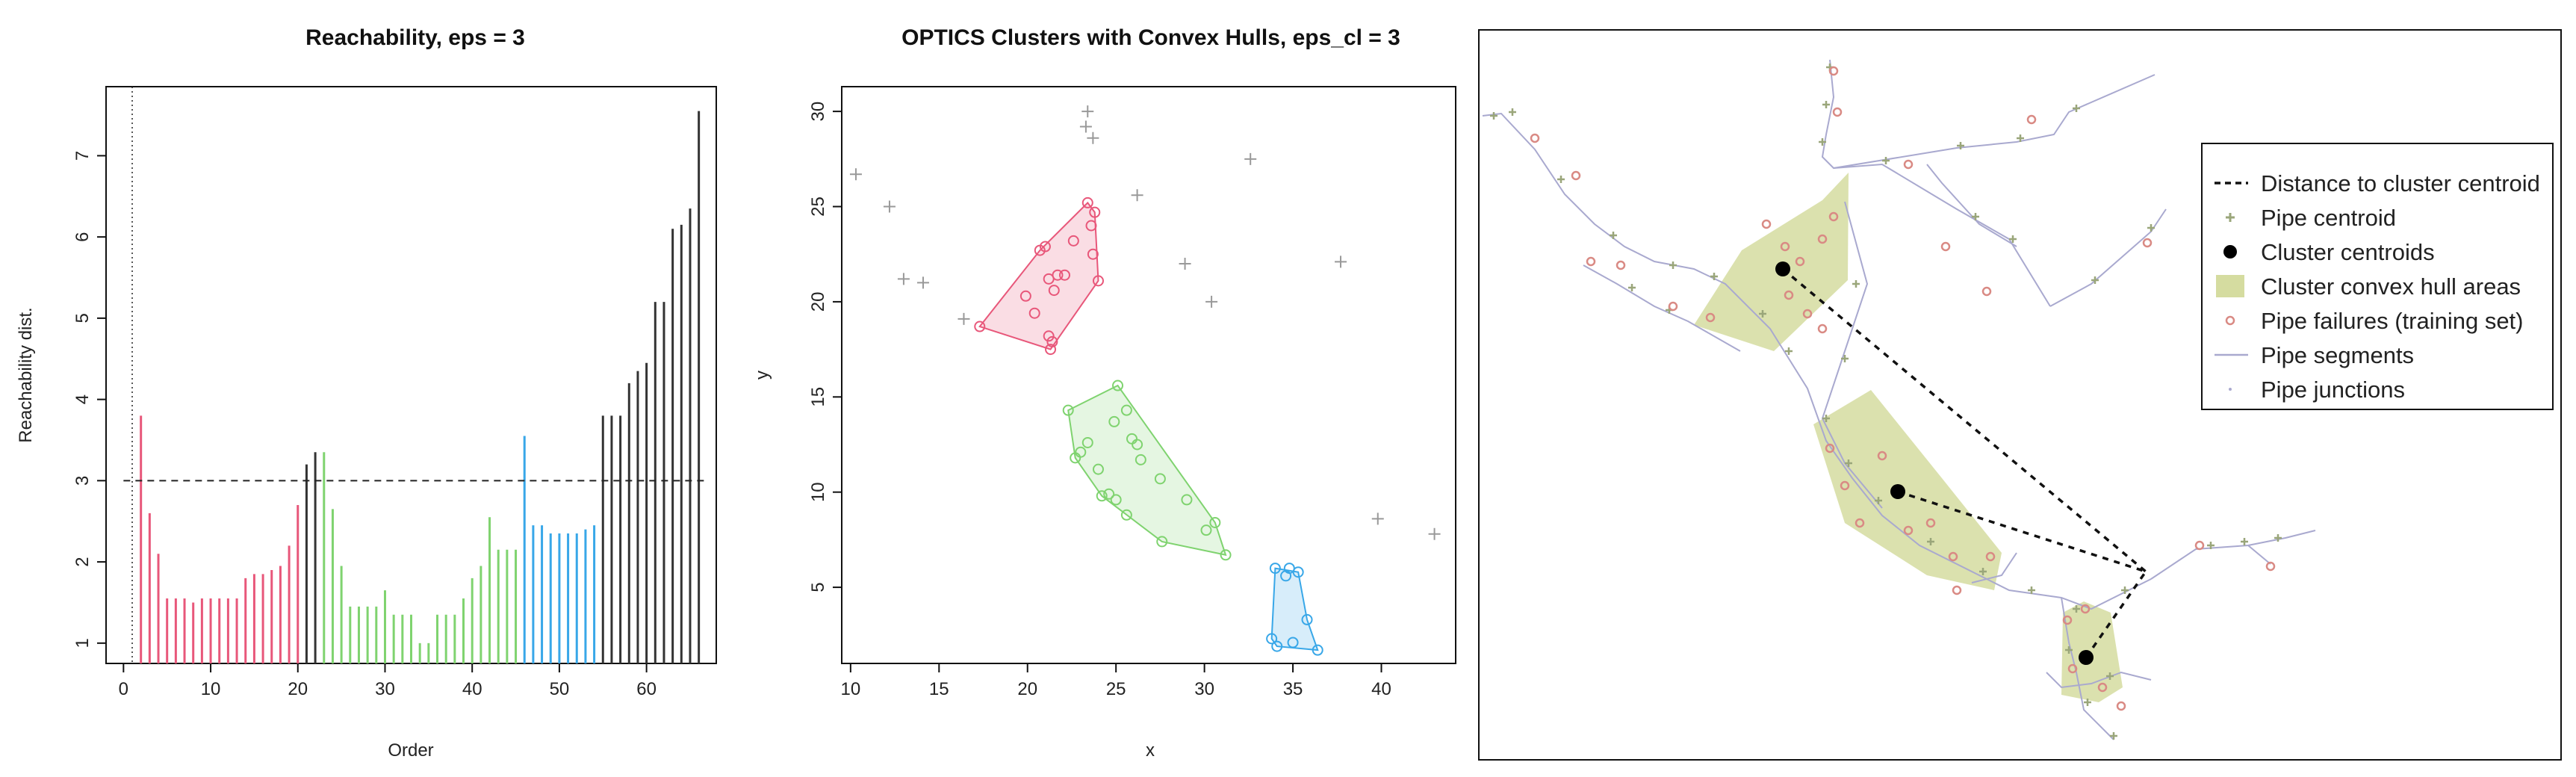 The height and width of the screenshot is (777, 2576). Describe the element at coordinates (2087, 669) in the screenshot. I see `pipe-south-spur` at that location.